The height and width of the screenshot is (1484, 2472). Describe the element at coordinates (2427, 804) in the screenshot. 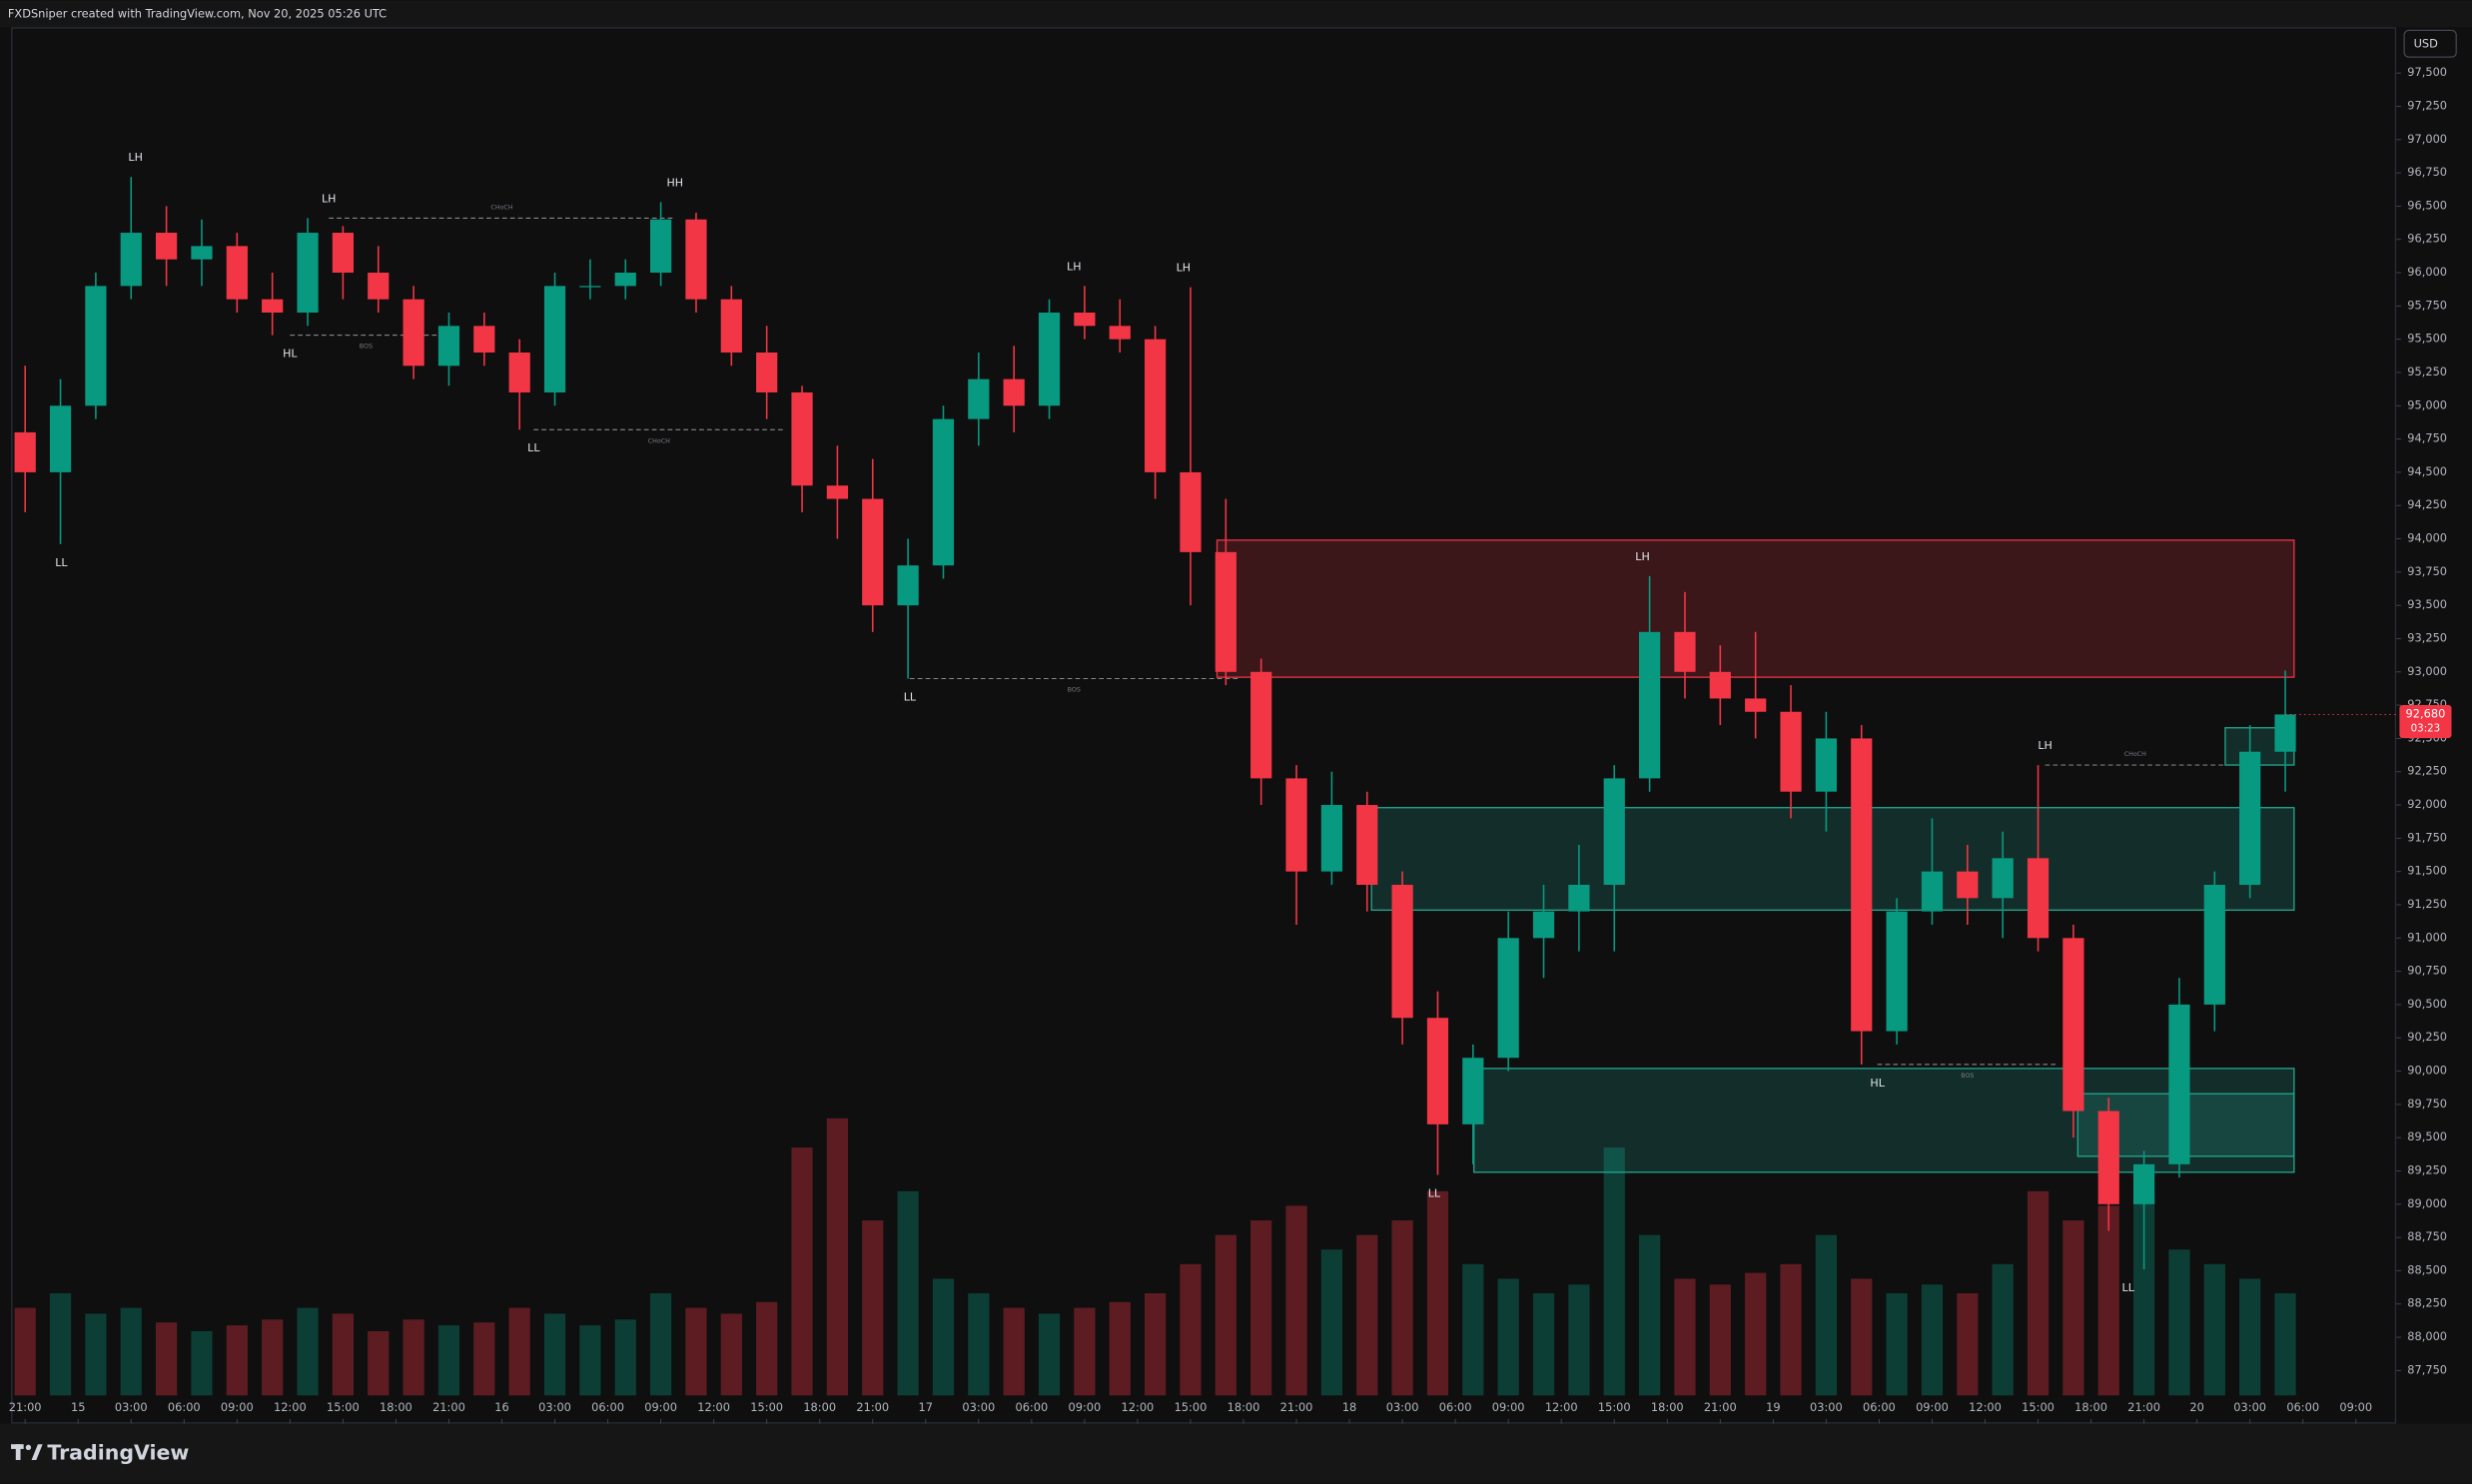

I see `y-tick-label: 92,000` at that location.